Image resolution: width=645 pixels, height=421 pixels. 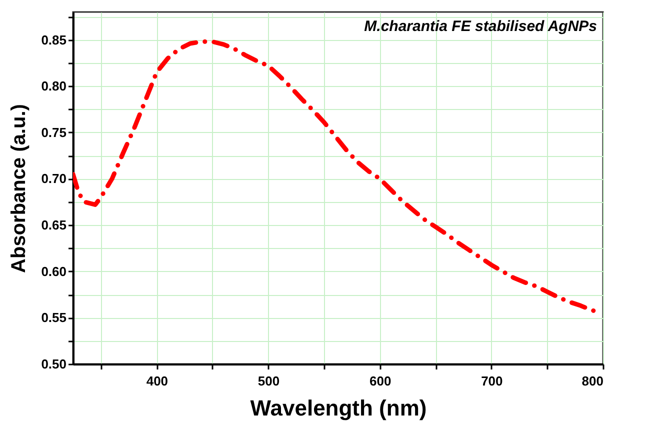 I want to click on y-tick-label: 0.70, so click(x=53, y=178).